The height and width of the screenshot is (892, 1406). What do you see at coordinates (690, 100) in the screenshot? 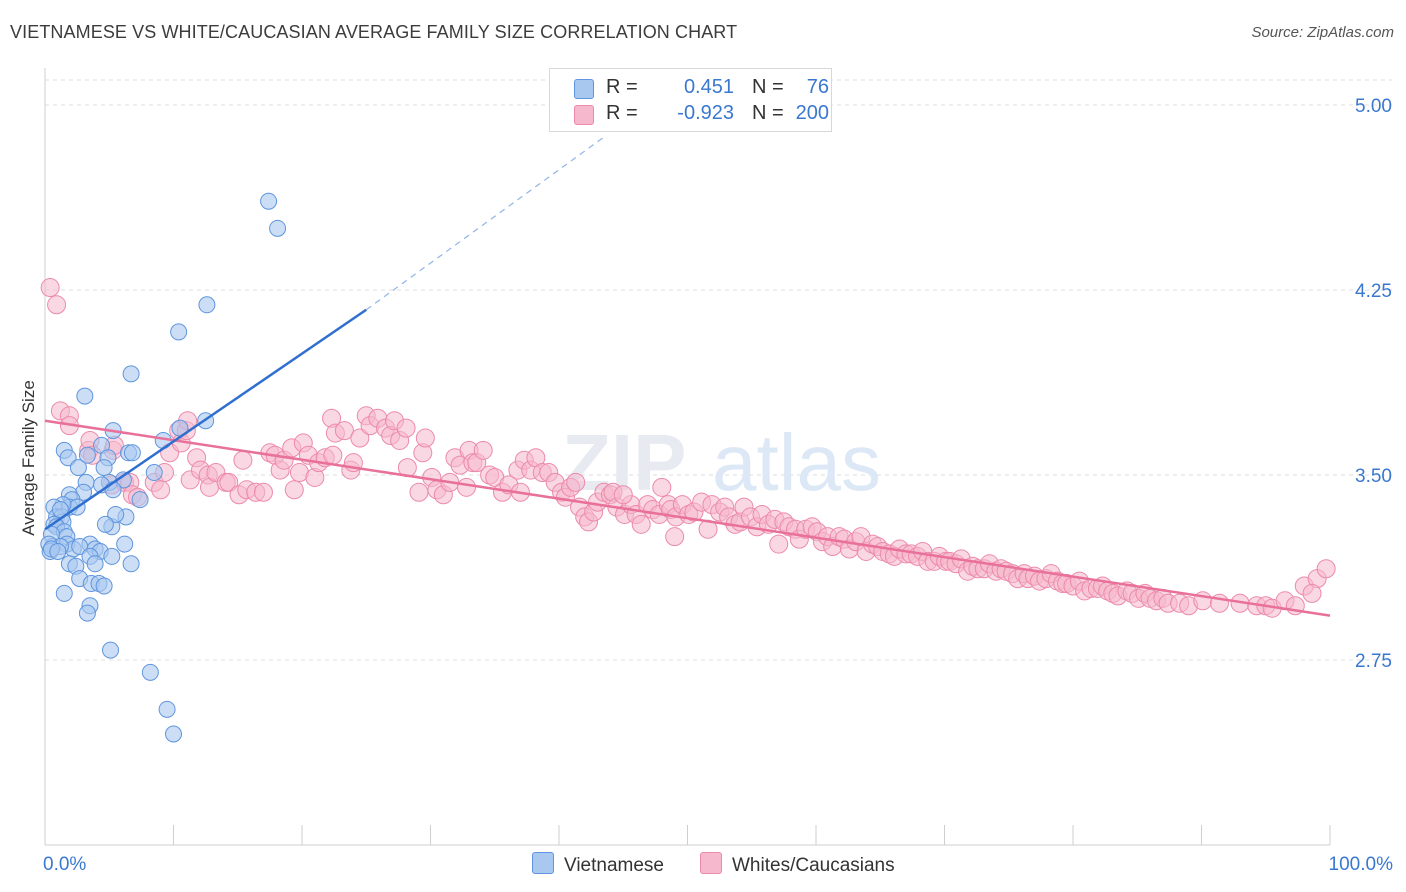
I see `correlation-legend: R = 0.451 N = 76 R = -0.923 N = 200` at bounding box center [690, 100].